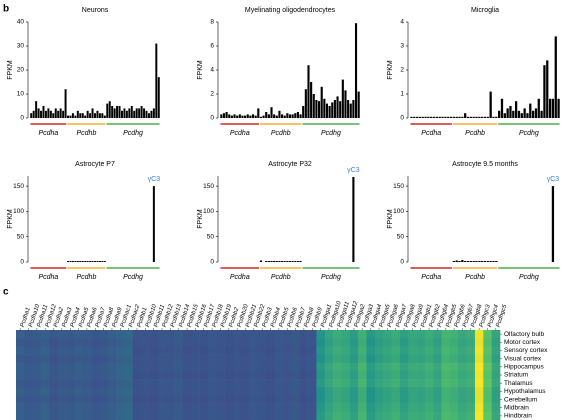 The height and width of the screenshot is (420, 574). Describe the element at coordinates (86, 277) in the screenshot. I see `group-label: Pcdhb` at that location.